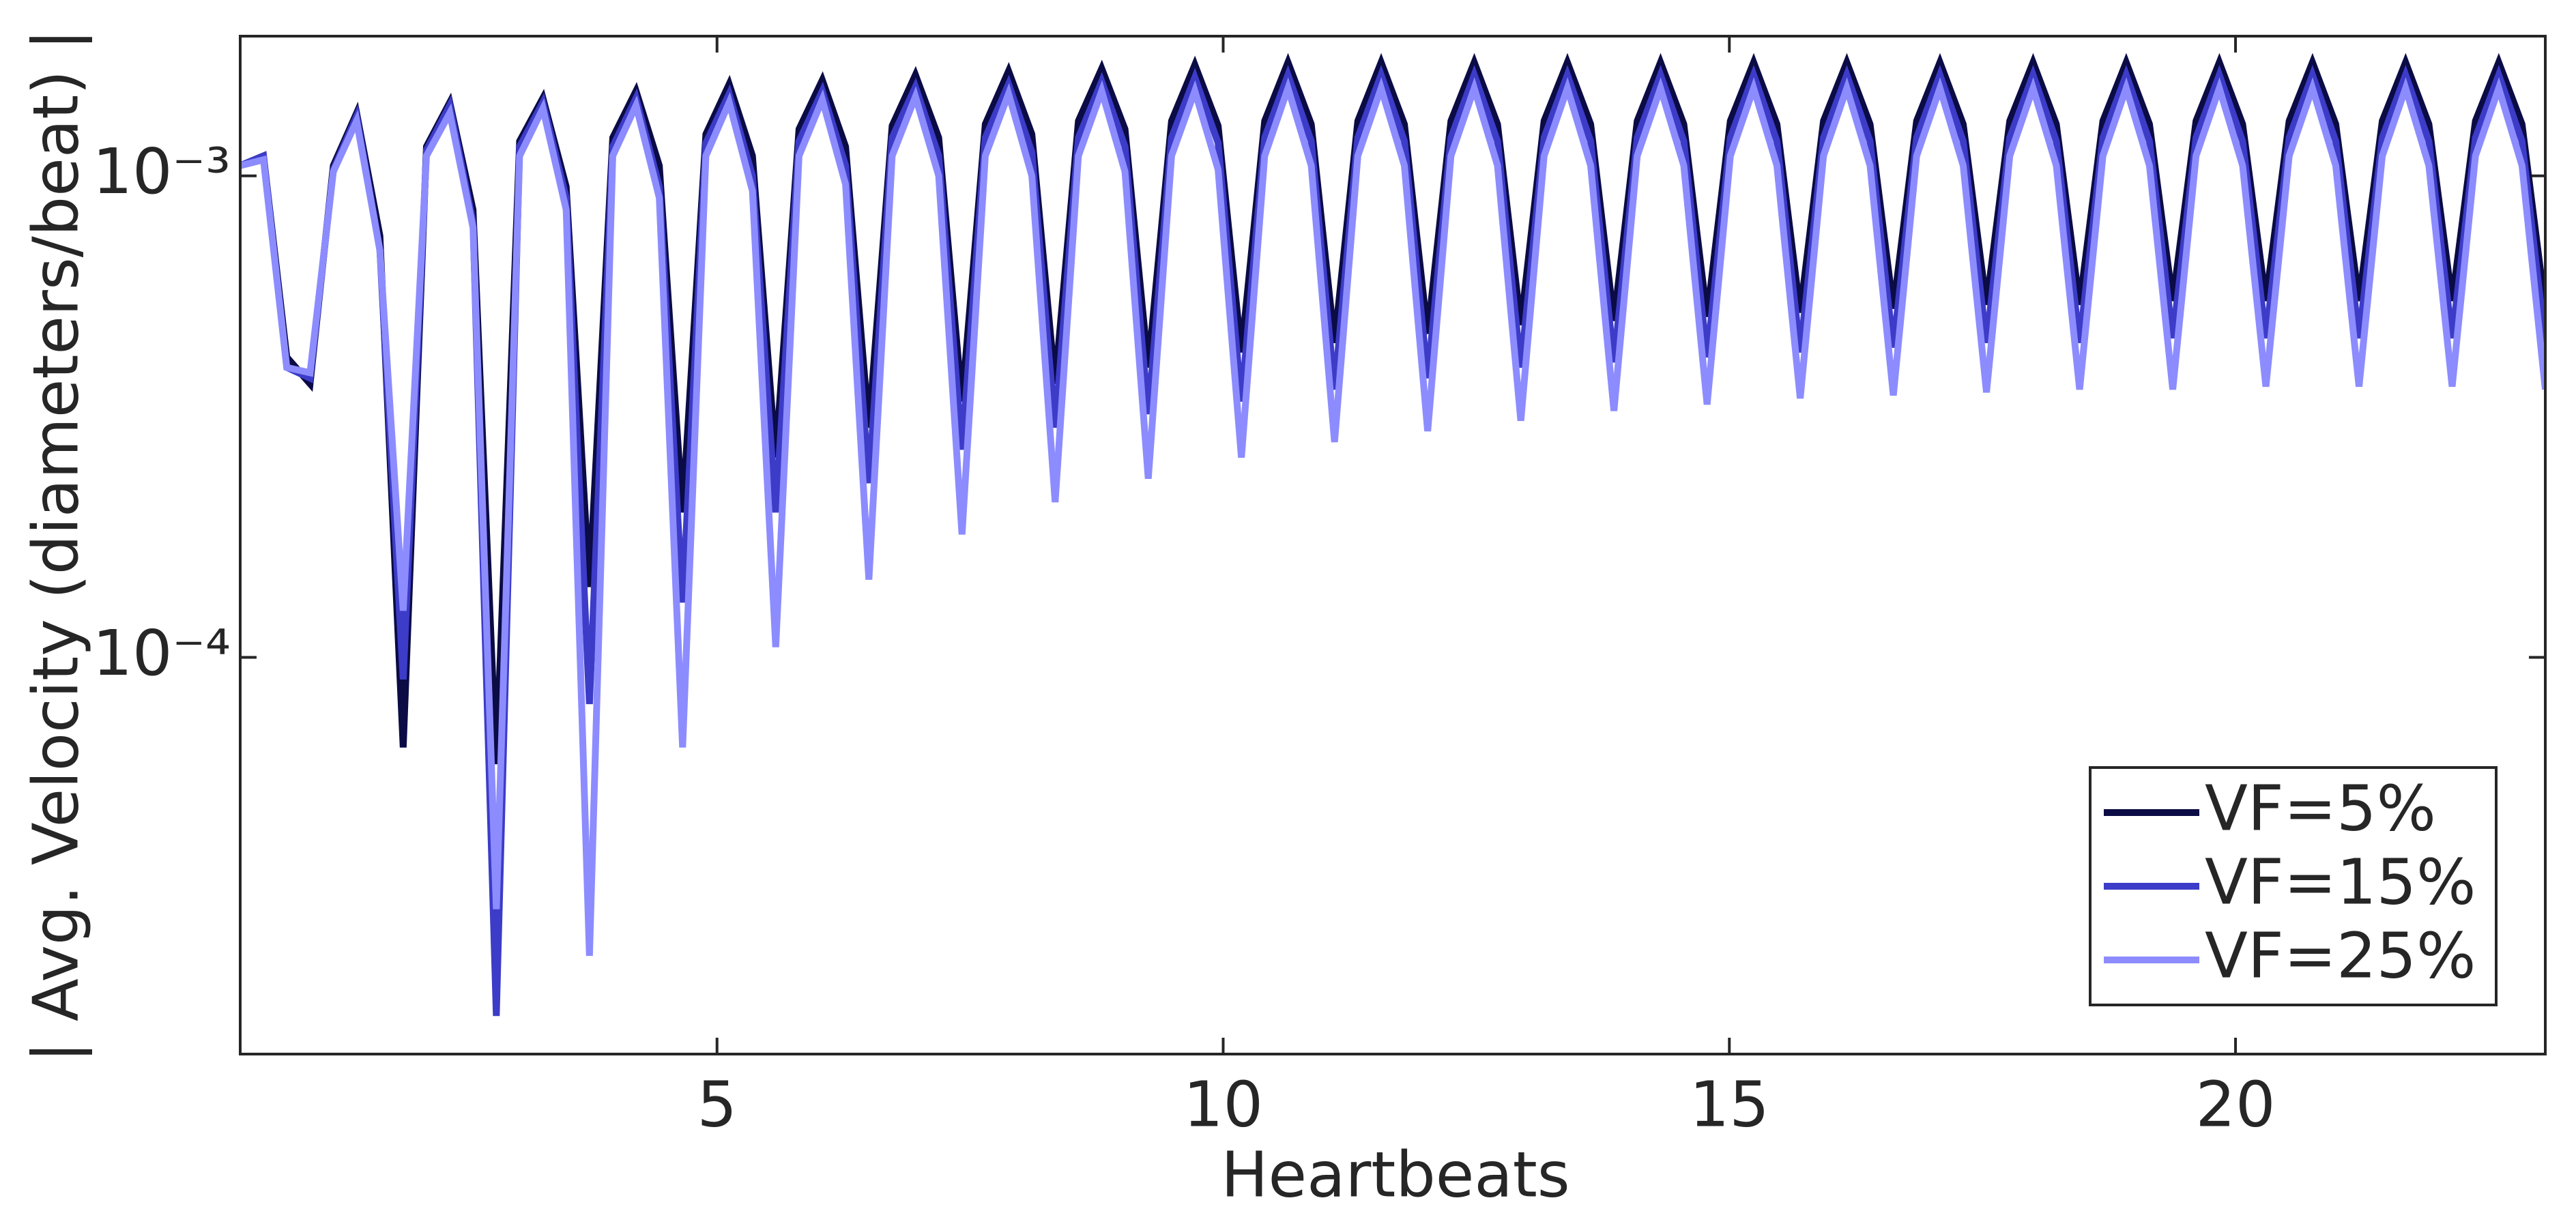 The image size is (2576, 1211). Describe the element at coordinates (2340, 881) in the screenshot. I see `legend-label: VF=15%` at that location.